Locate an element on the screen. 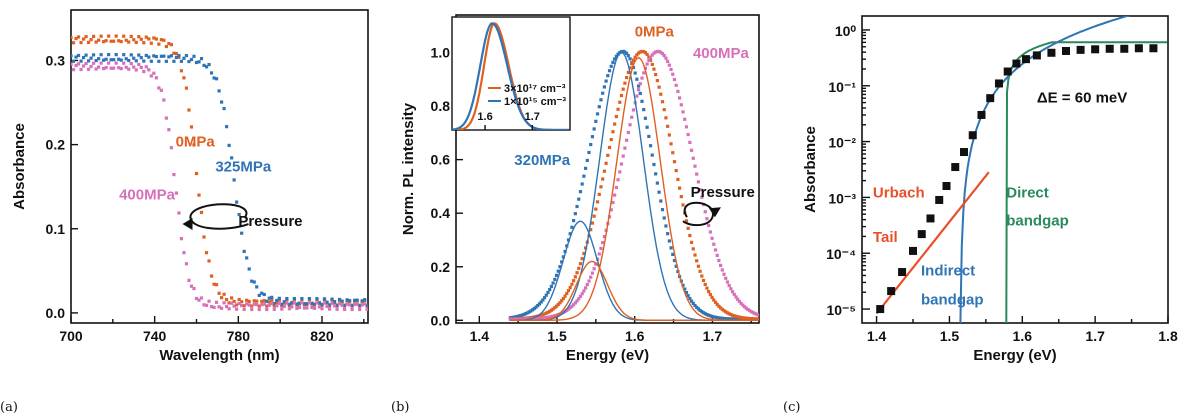  y-tick-label: 0.8 is located at coordinates (441, 106).